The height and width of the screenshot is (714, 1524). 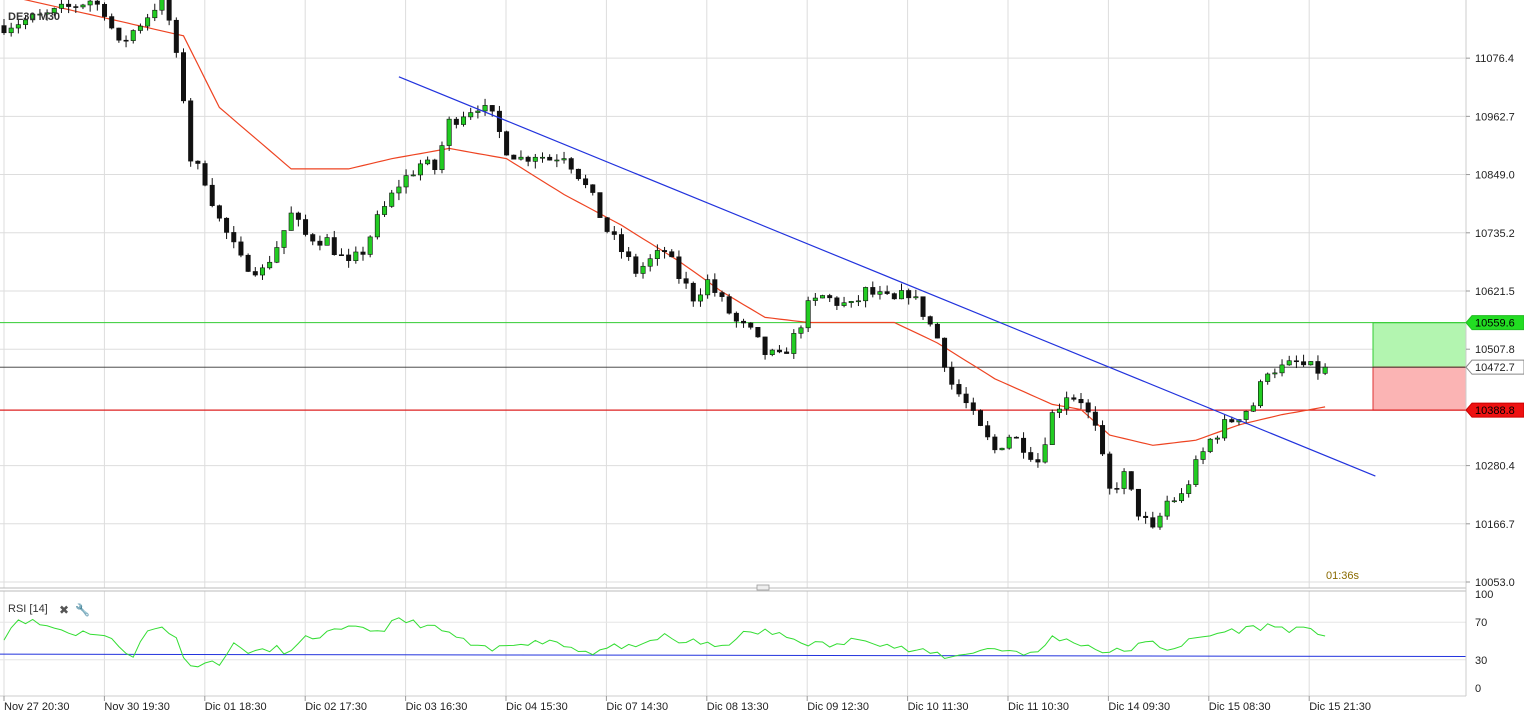 What do you see at coordinates (1494, 410) in the screenshot?
I see `stop-loss-badge-shape` at bounding box center [1494, 410].